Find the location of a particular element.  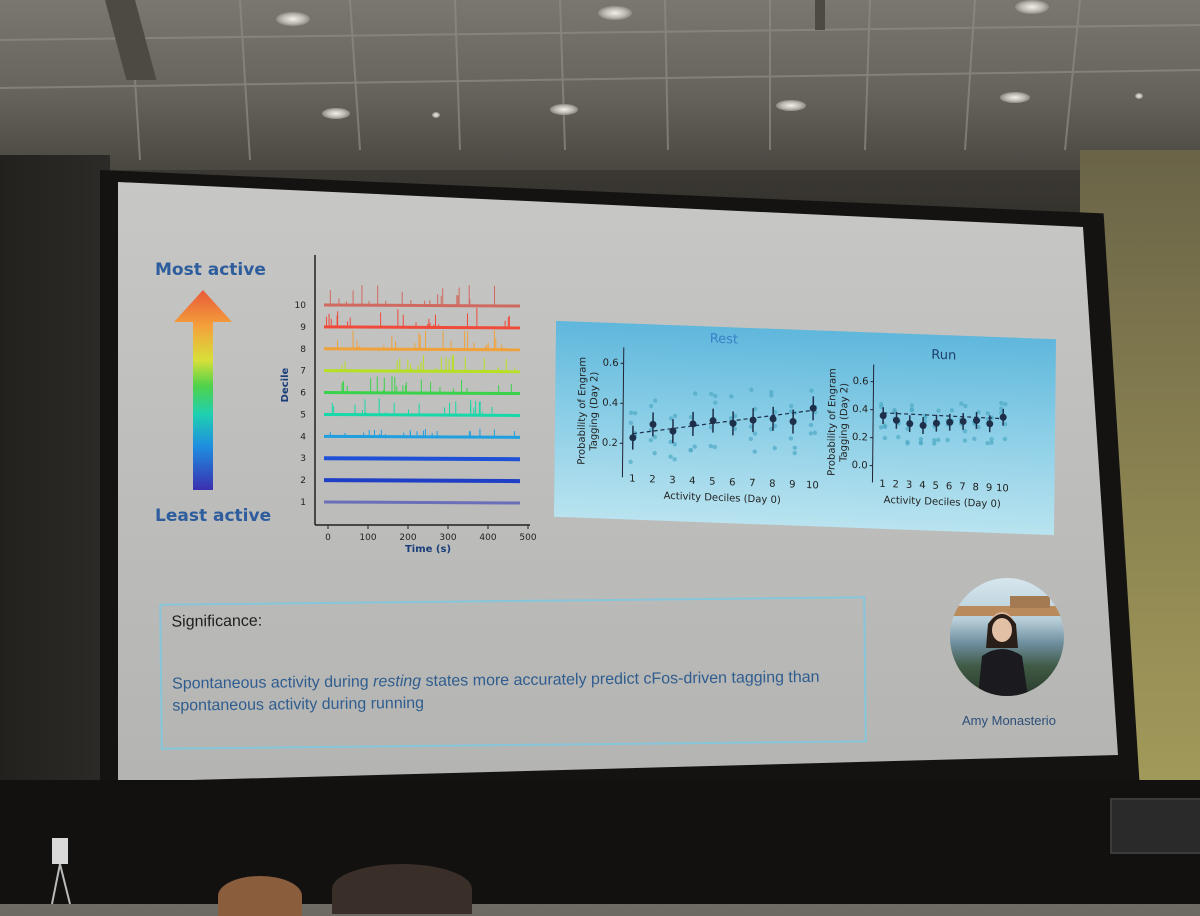

scatter-y-axis is located at coordinates (872, 424).